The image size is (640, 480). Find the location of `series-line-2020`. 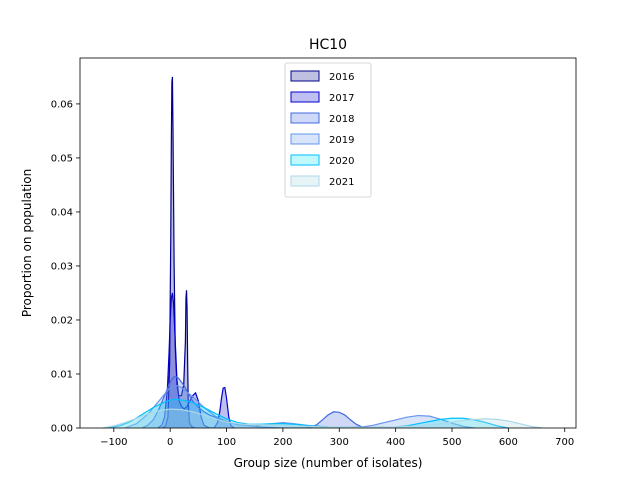

series-line-2020 is located at coordinates (308, 413).